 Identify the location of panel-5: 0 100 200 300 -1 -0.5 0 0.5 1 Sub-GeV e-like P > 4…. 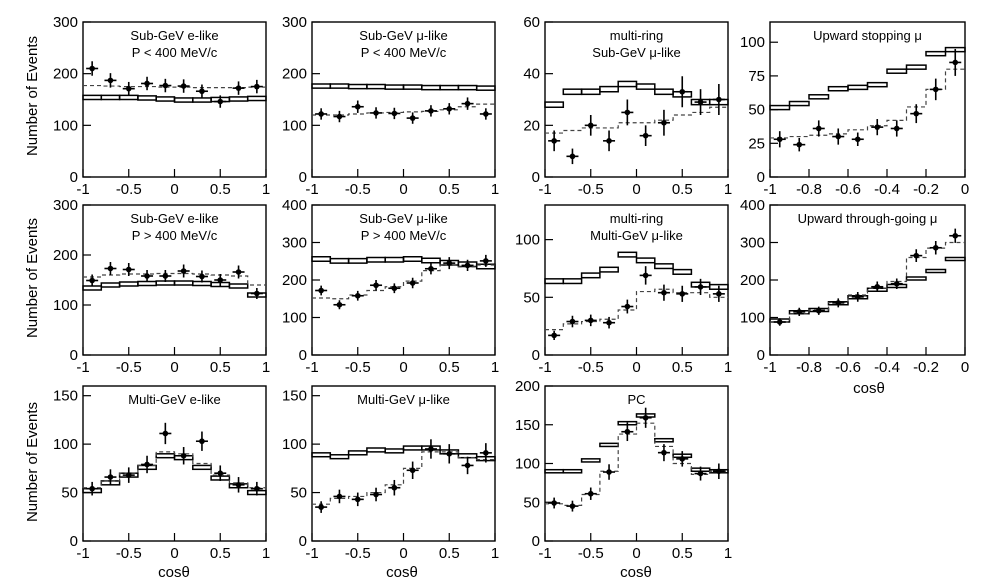
(161, 286).